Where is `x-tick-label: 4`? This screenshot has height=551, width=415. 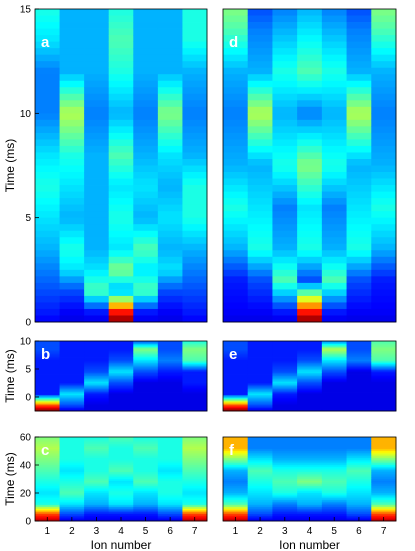
x-tick-label: 4 is located at coordinates (310, 531).